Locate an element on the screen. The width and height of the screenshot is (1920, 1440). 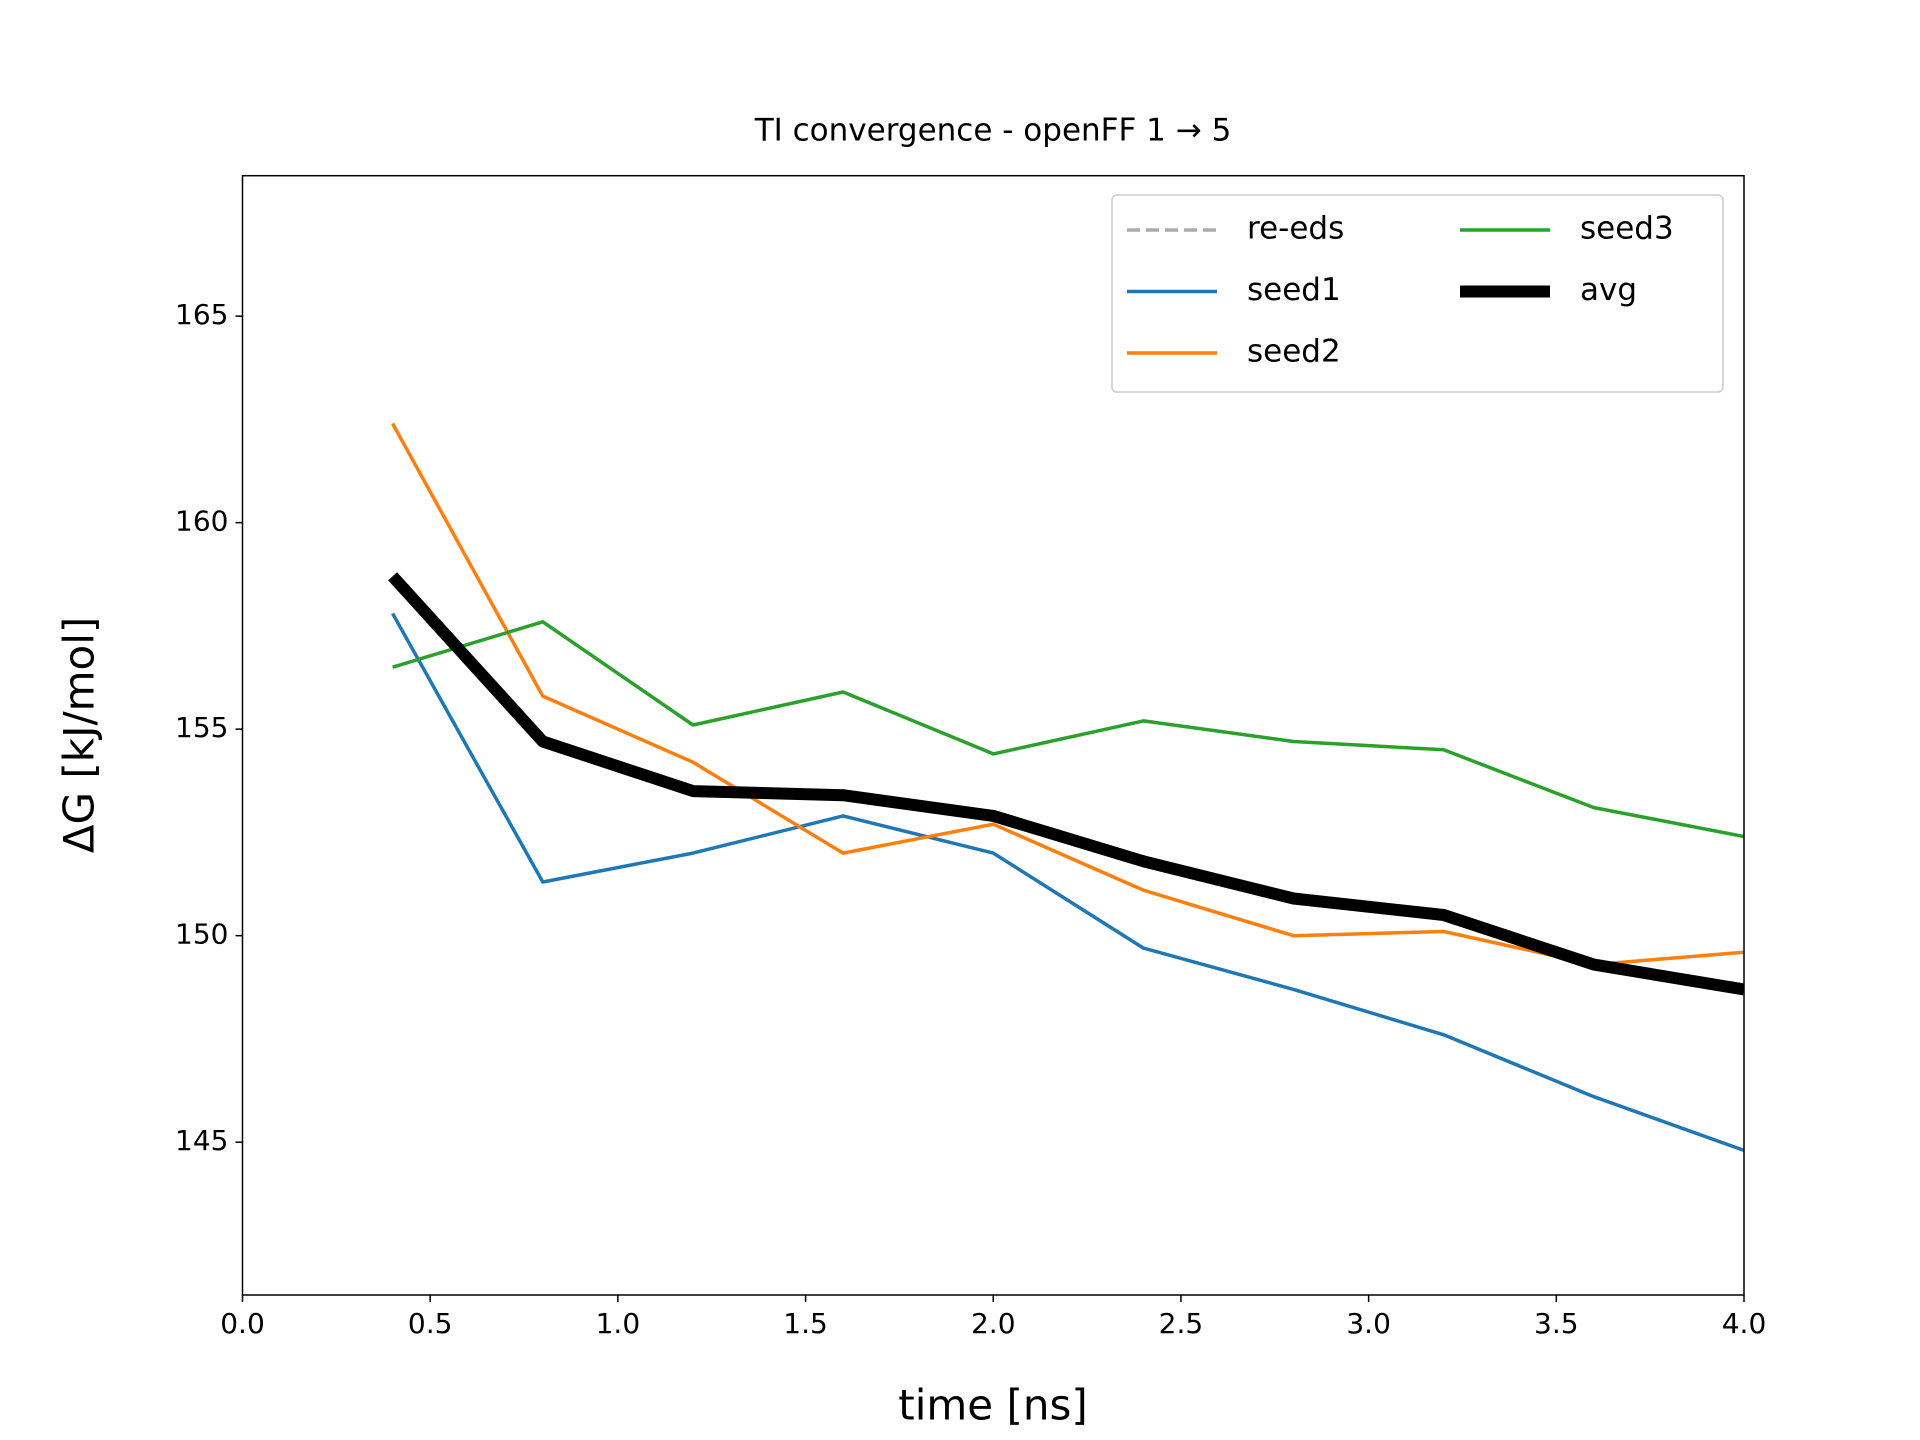
legend-label: seed1 is located at coordinates (1294, 290).